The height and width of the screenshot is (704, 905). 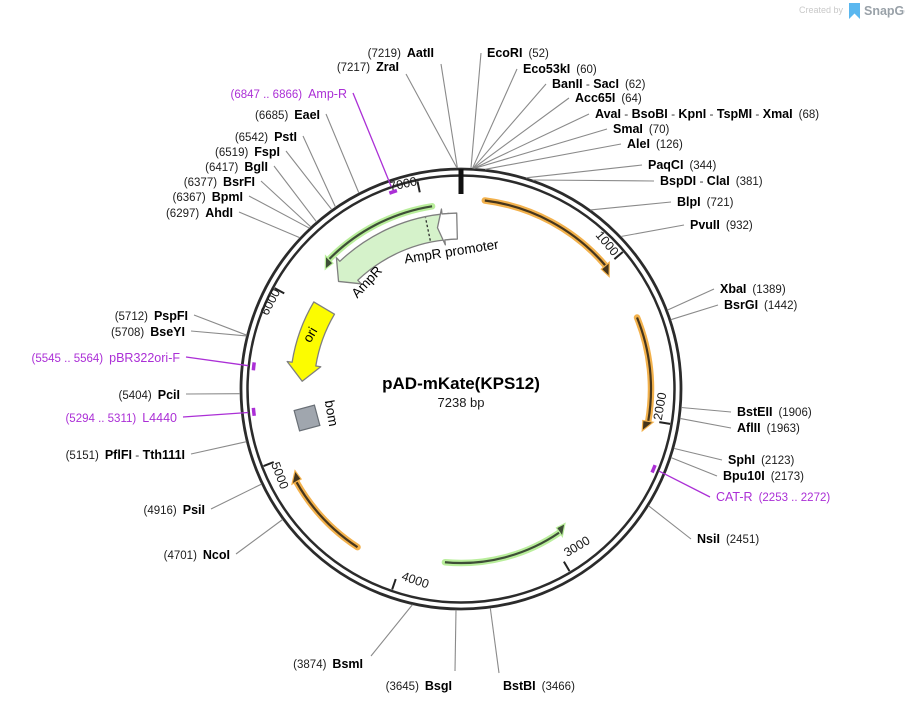 What do you see at coordinates (253, 412) in the screenshot?
I see `primer-tick-L4440` at bounding box center [253, 412].